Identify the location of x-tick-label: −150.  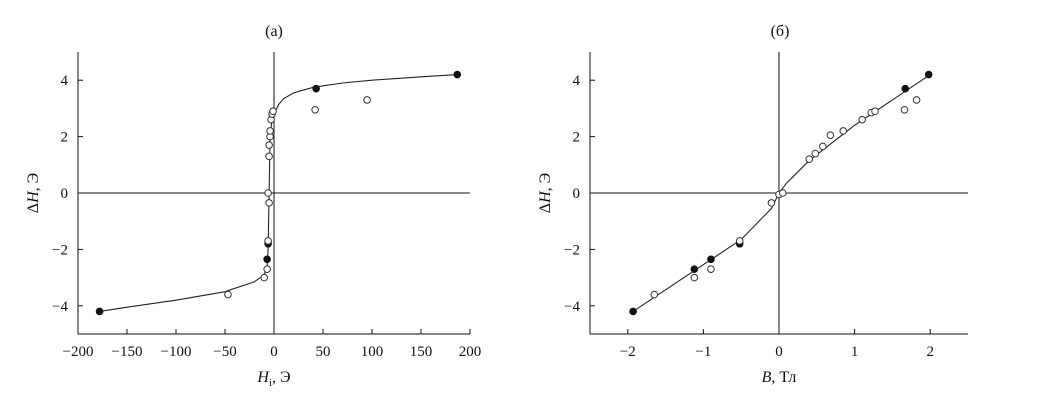
(127, 352).